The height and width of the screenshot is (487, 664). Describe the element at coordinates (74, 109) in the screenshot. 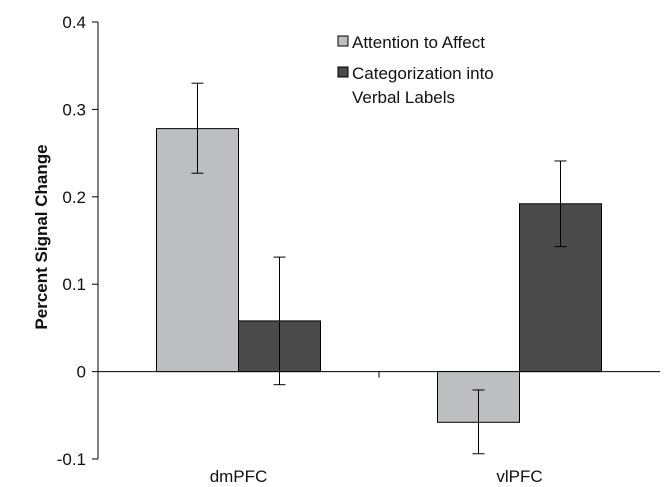

I see `y-tick-label: 0.3` at that location.